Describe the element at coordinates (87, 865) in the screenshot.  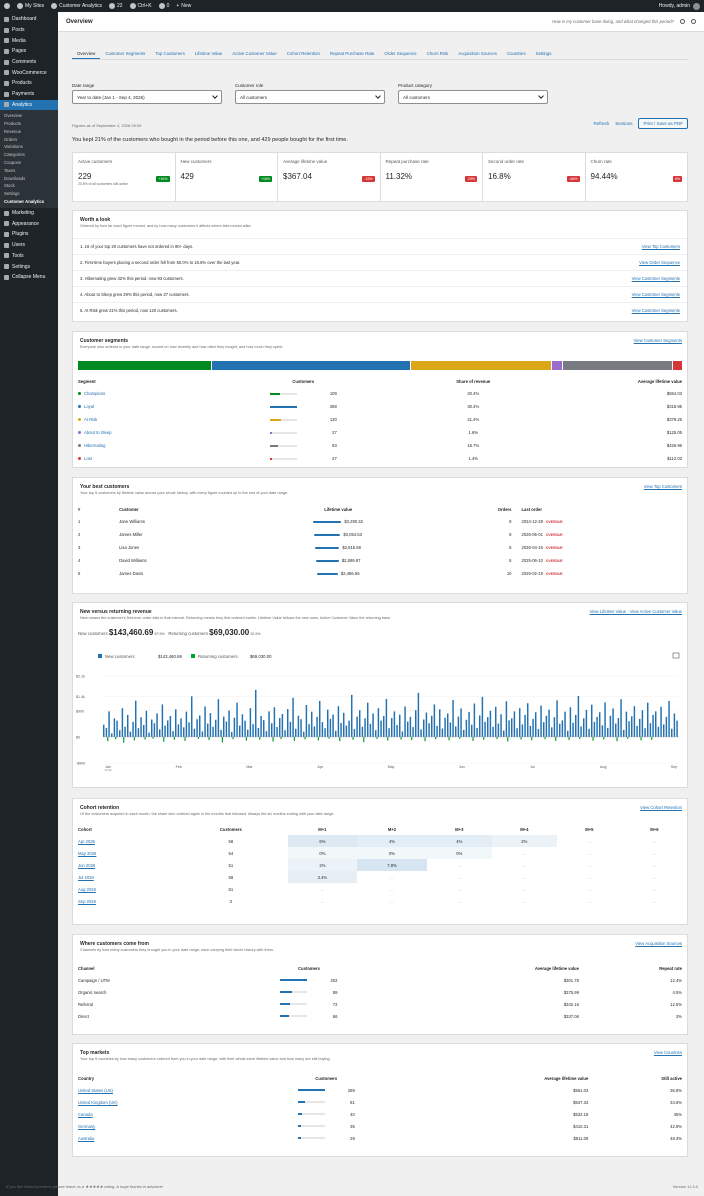
I see `cohort-link: Jun 2026` at that location.